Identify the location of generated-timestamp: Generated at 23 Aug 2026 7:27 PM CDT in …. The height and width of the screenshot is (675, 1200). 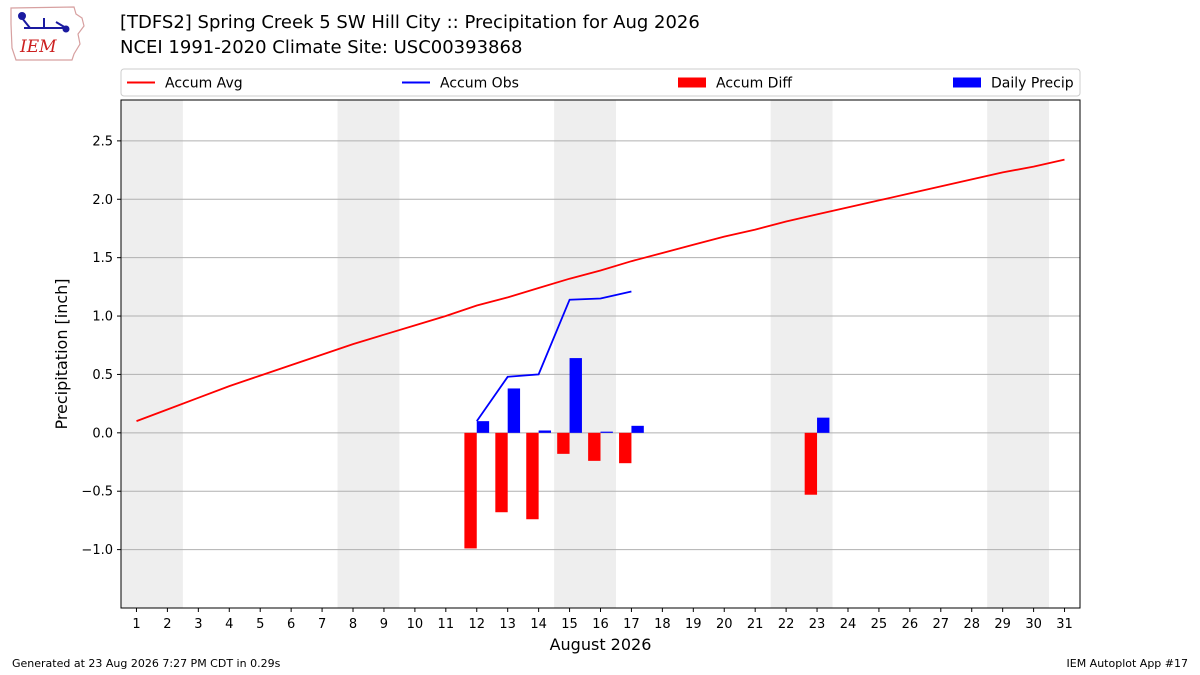
(146, 663).